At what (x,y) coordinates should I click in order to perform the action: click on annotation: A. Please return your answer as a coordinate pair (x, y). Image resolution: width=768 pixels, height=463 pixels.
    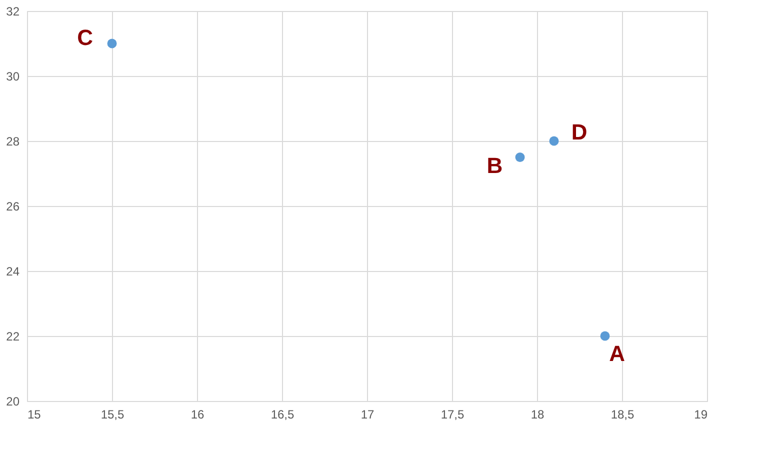
    Looking at the image, I should click on (617, 353).